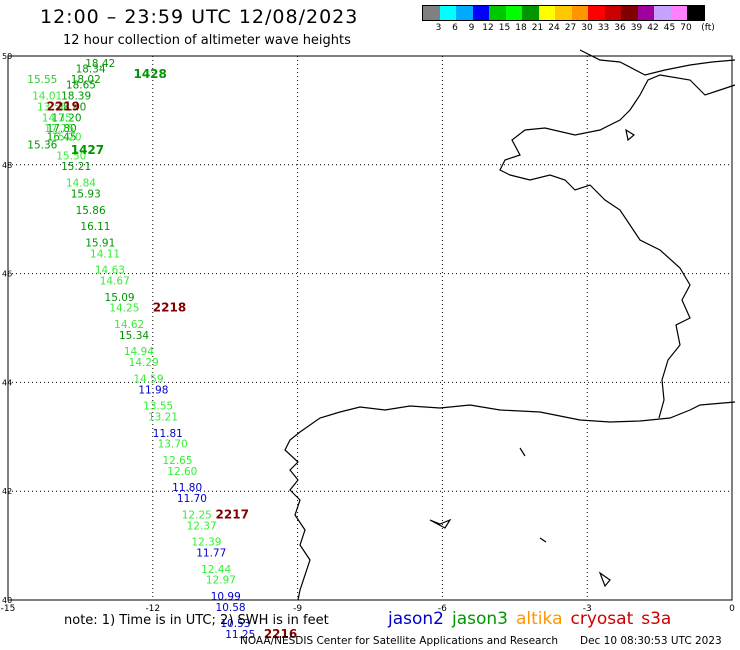 The height and width of the screenshot is (650, 740). I want to click on legend-unit-label: (ft), so click(708, 28).